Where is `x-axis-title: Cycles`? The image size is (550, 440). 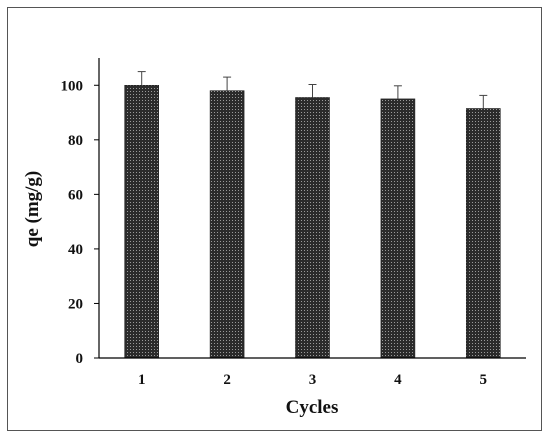 x-axis-title: Cycles is located at coordinates (312, 407).